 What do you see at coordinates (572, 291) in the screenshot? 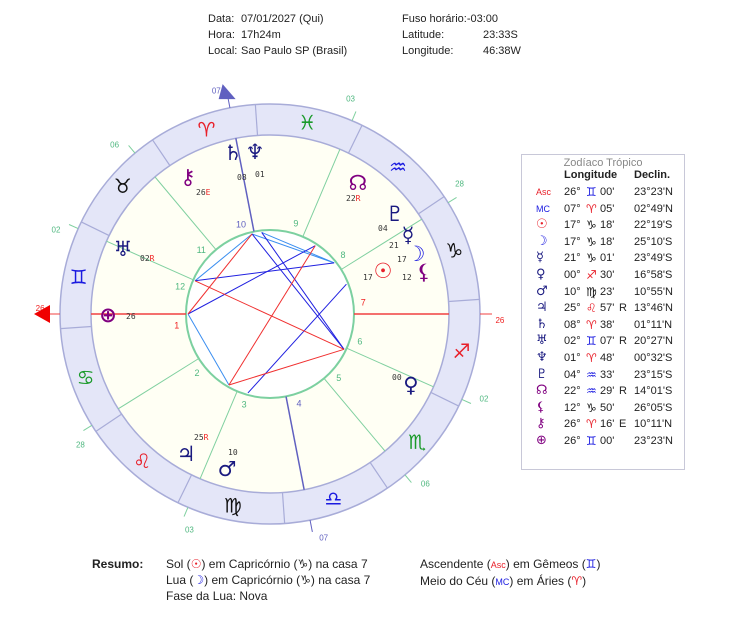
I see `degree: 10°` at bounding box center [572, 291].